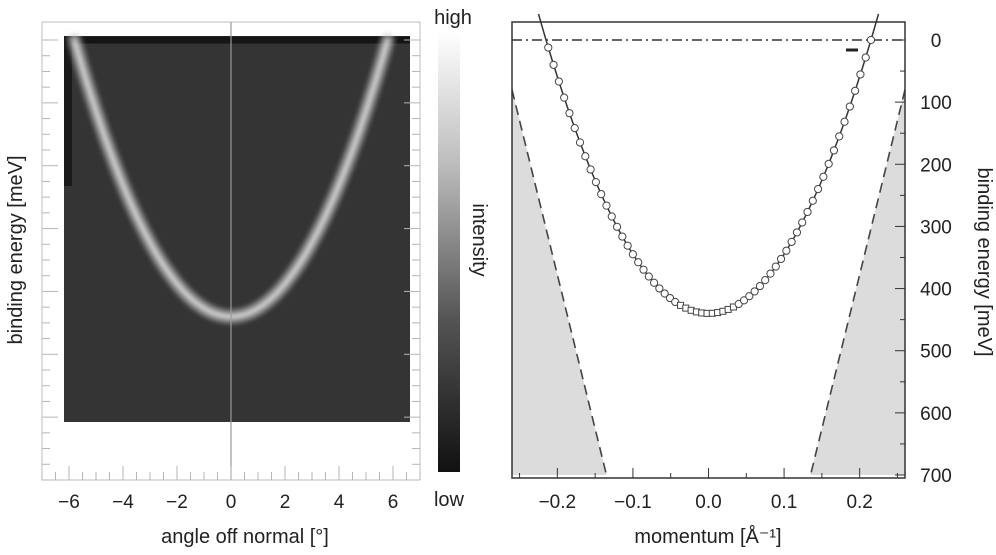 Image resolution: width=996 pixels, height=555 pixels. I want to click on dashed-boundary-left, so click(559, 282).